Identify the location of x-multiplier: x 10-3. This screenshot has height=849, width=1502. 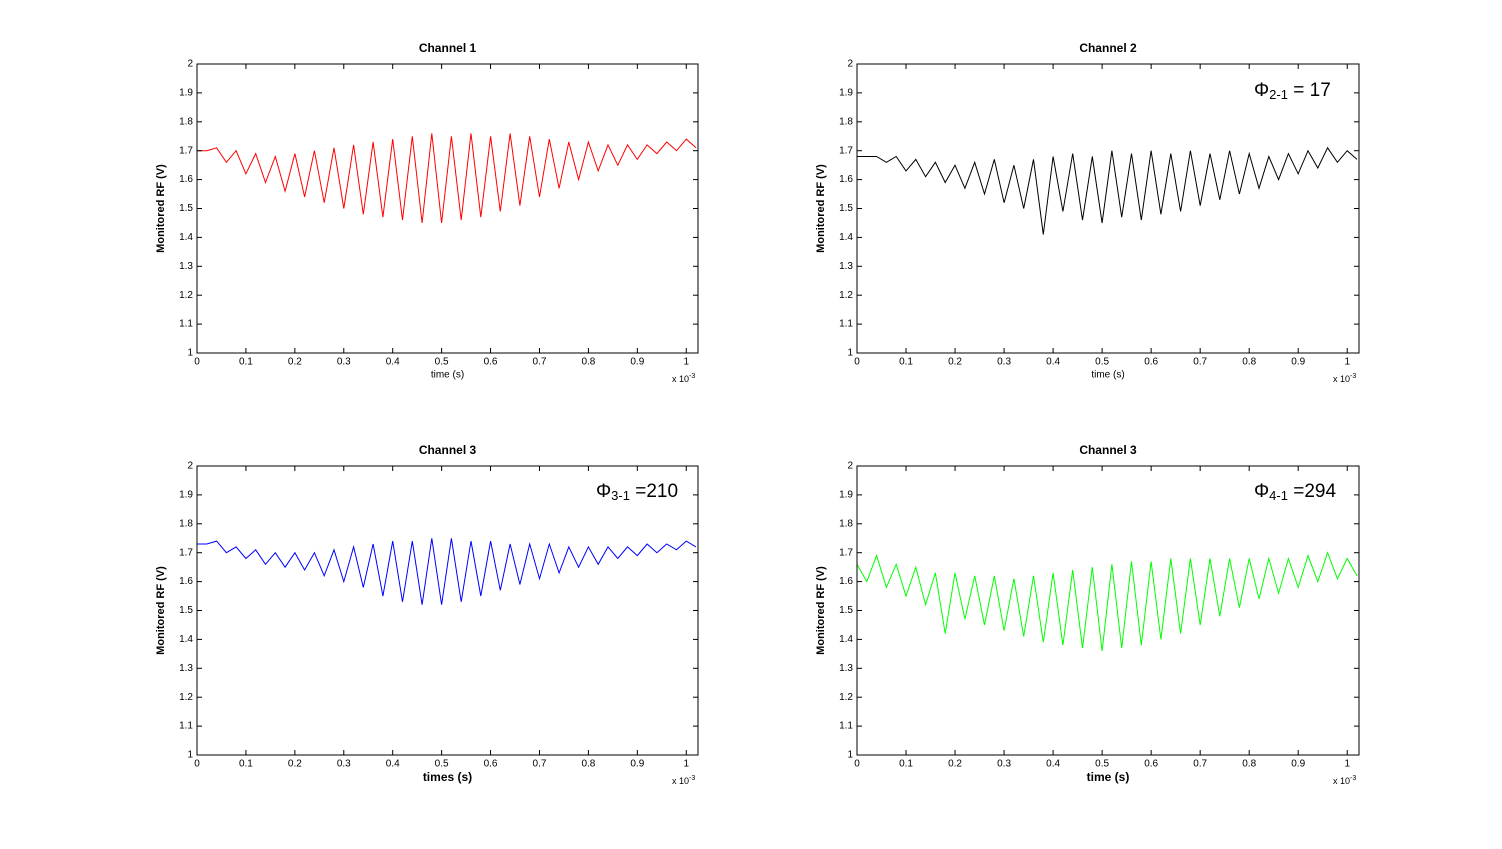
(1344, 379).